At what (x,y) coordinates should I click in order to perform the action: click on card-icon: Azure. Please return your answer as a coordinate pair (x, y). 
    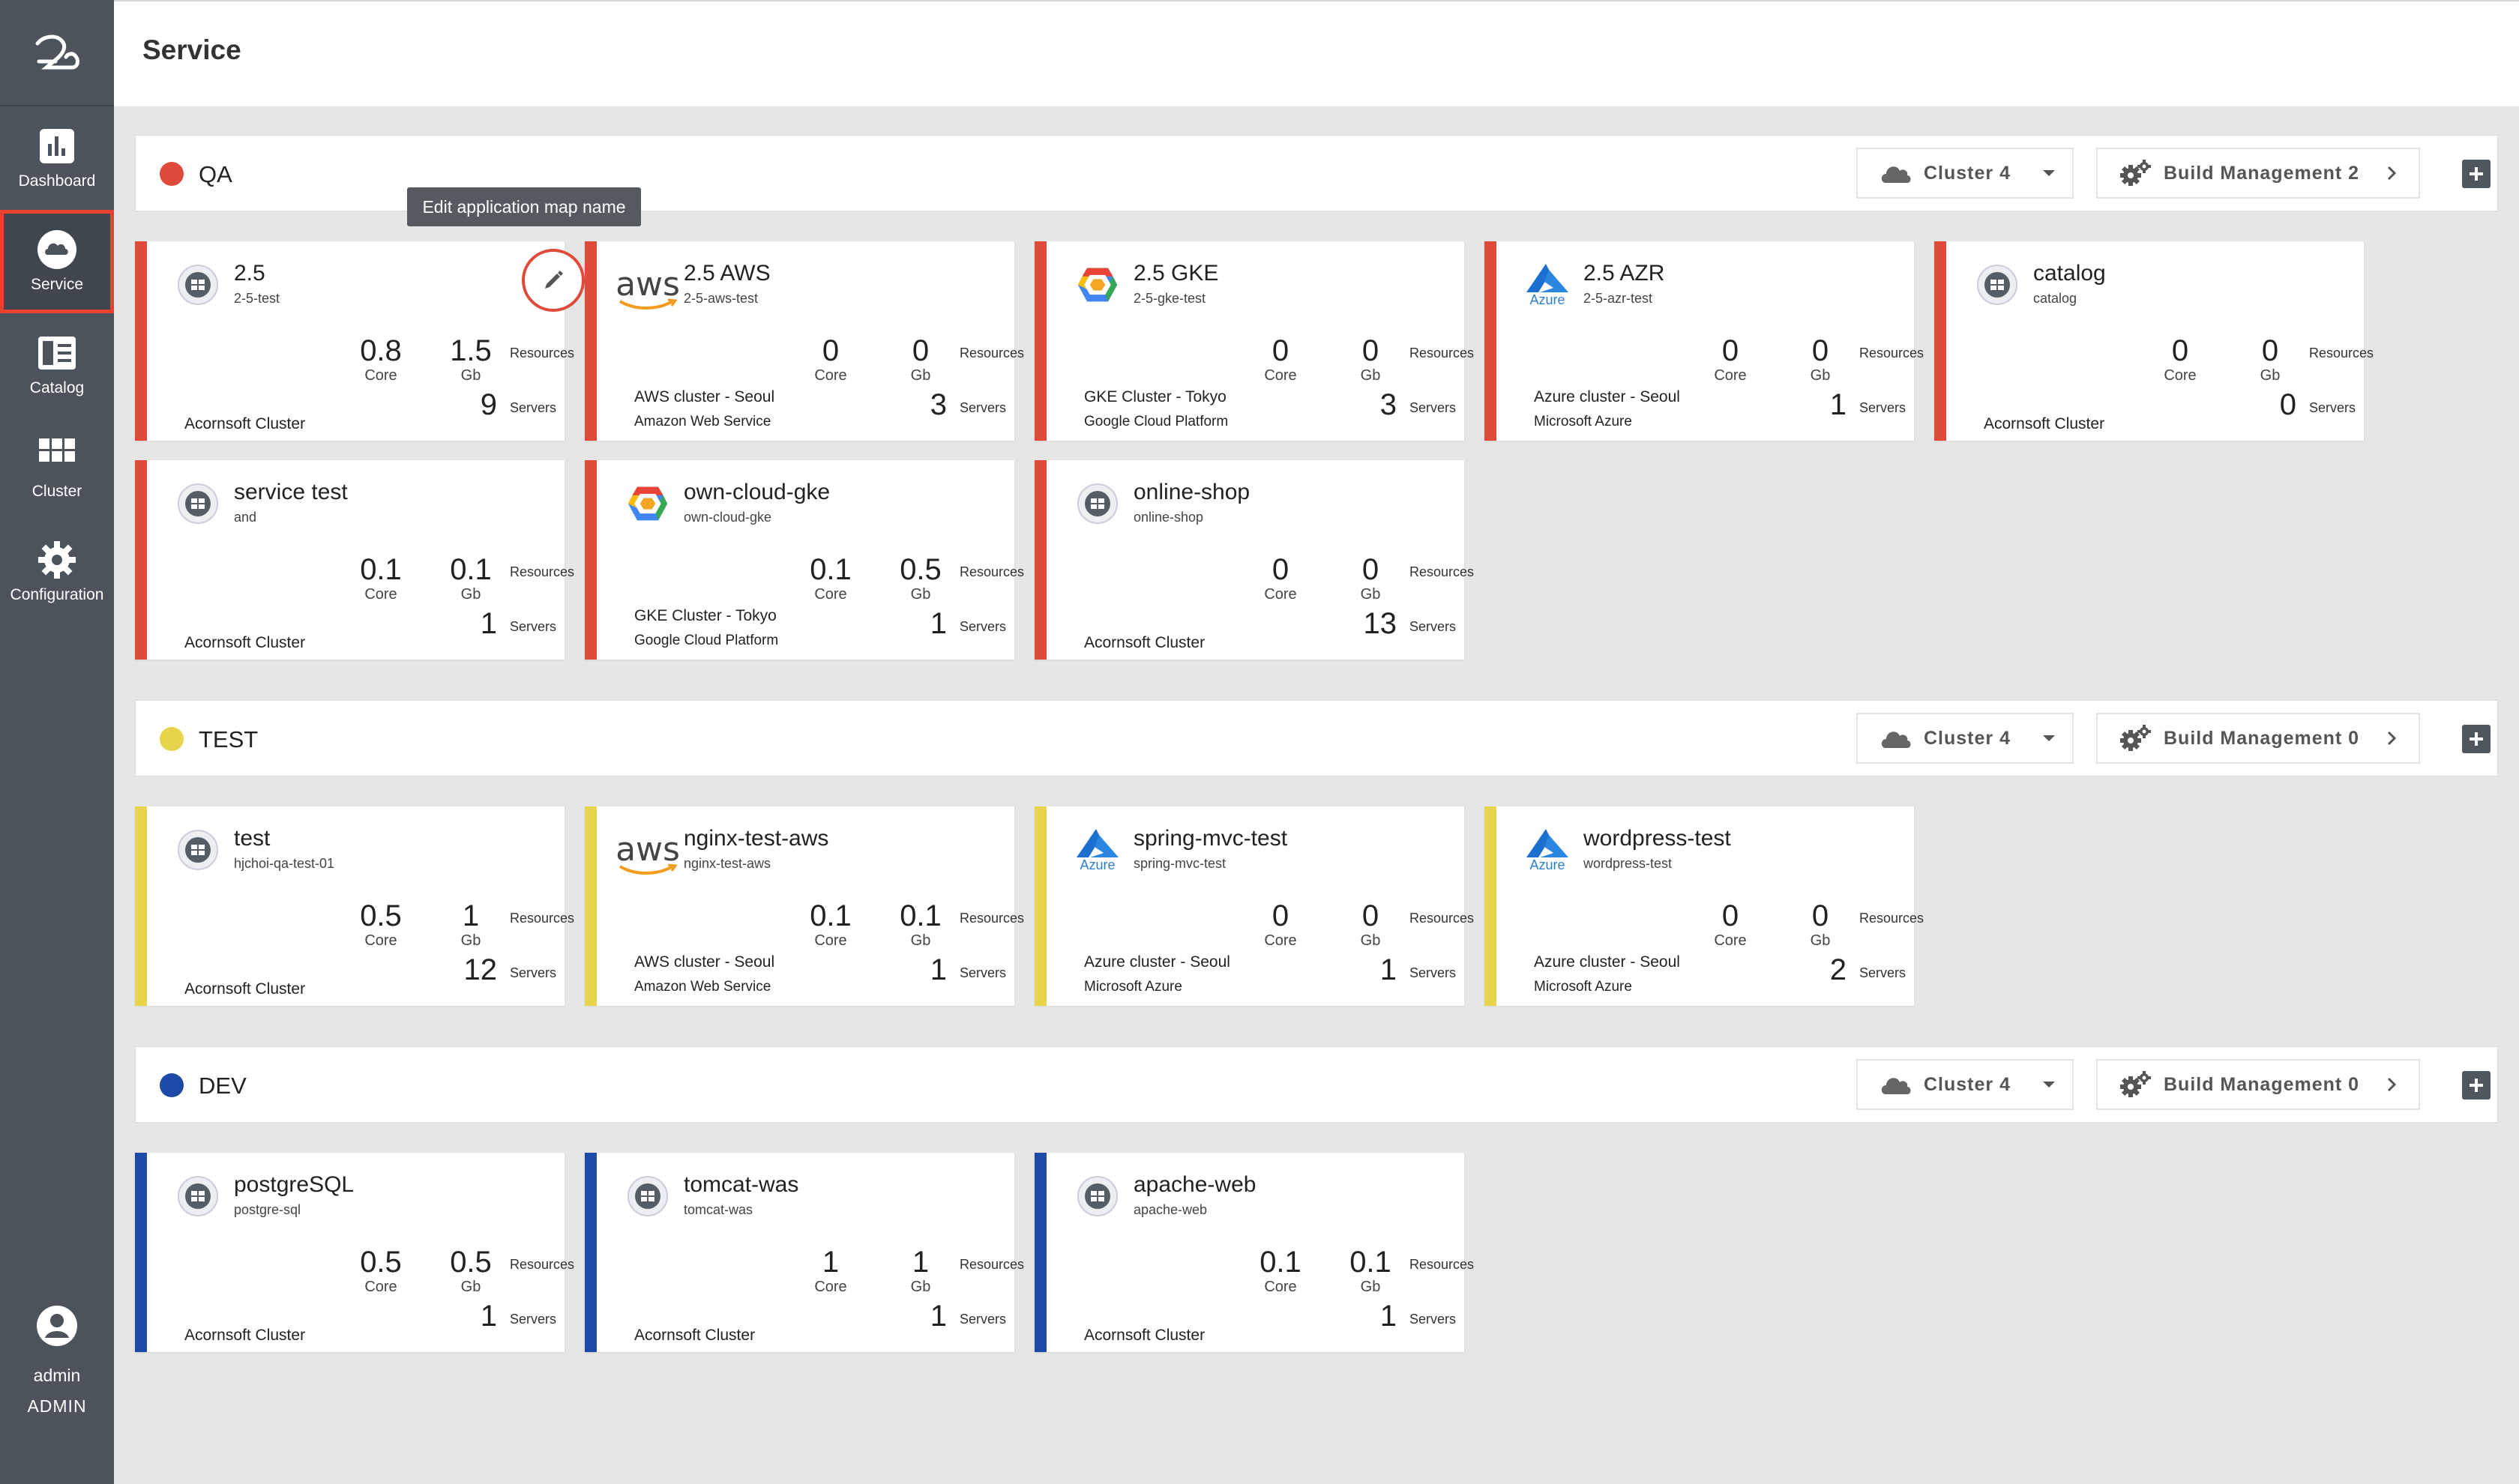
    Looking at the image, I should click on (1098, 850).